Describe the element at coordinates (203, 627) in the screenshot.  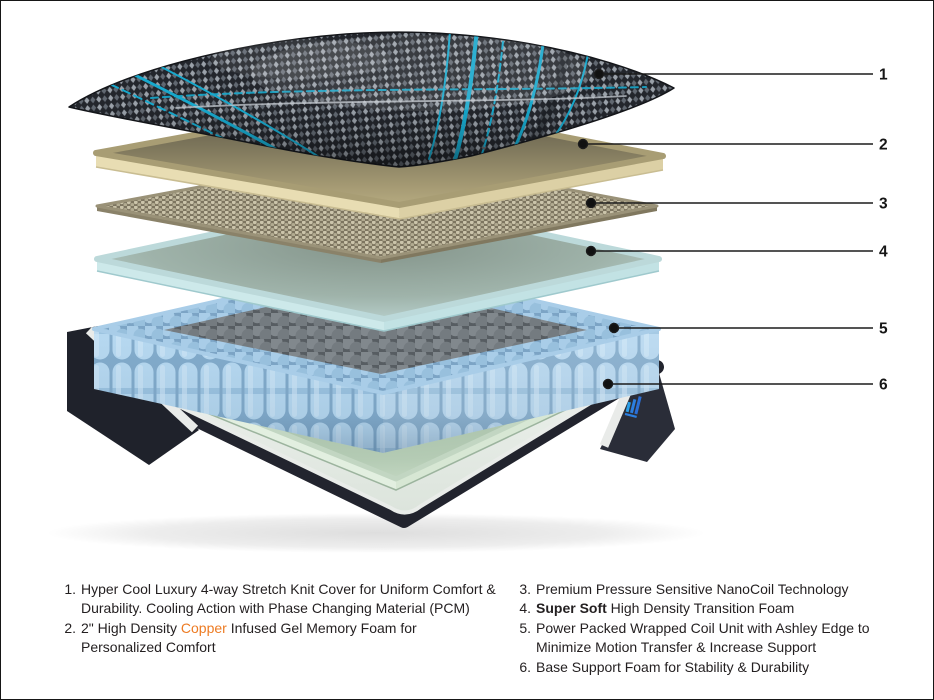
I see `copper-highlight: Copper` at that location.